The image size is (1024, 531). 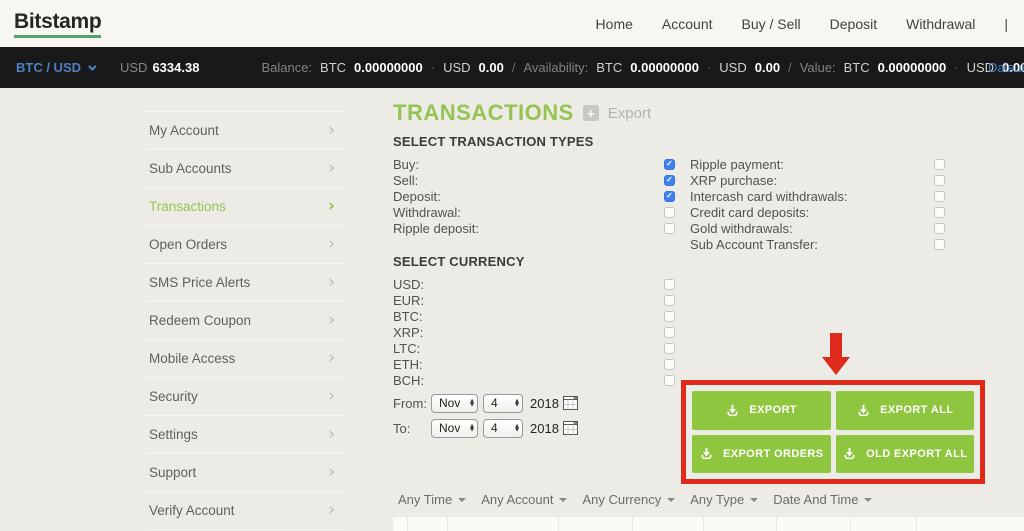 I want to click on checkbox-bch, so click(x=669, y=380).